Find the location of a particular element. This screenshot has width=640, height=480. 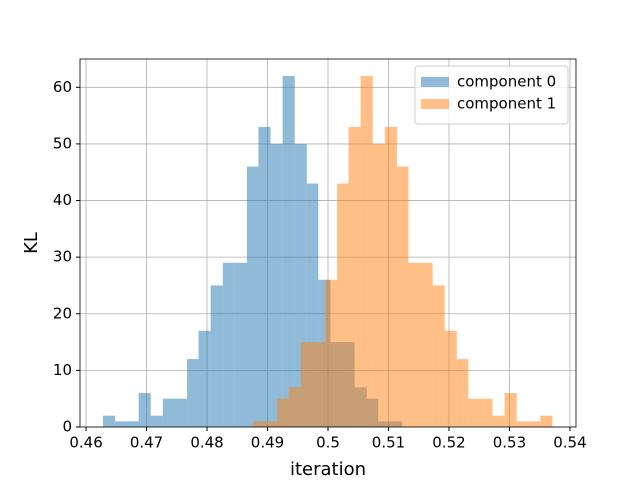

legend-box is located at coordinates (491, 95).